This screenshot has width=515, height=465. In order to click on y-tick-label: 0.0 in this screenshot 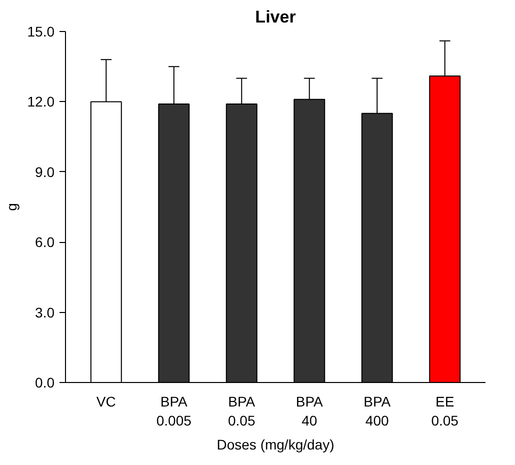, I will do `click(45, 382)`.